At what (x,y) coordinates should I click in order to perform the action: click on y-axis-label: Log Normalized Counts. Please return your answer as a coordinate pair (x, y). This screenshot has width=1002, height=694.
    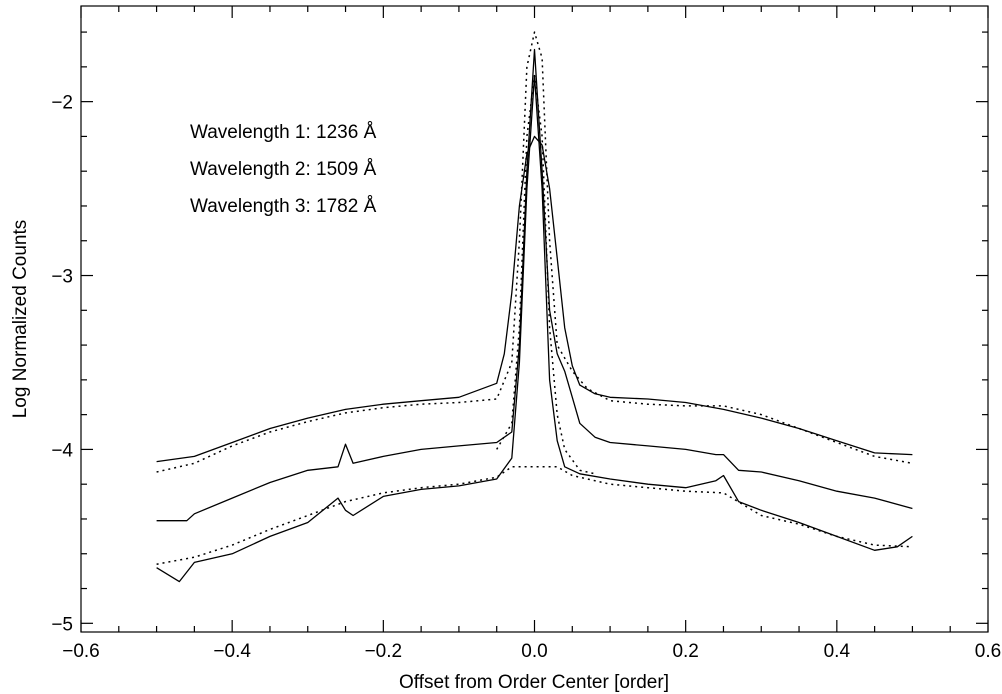
    Looking at the image, I should click on (20, 319).